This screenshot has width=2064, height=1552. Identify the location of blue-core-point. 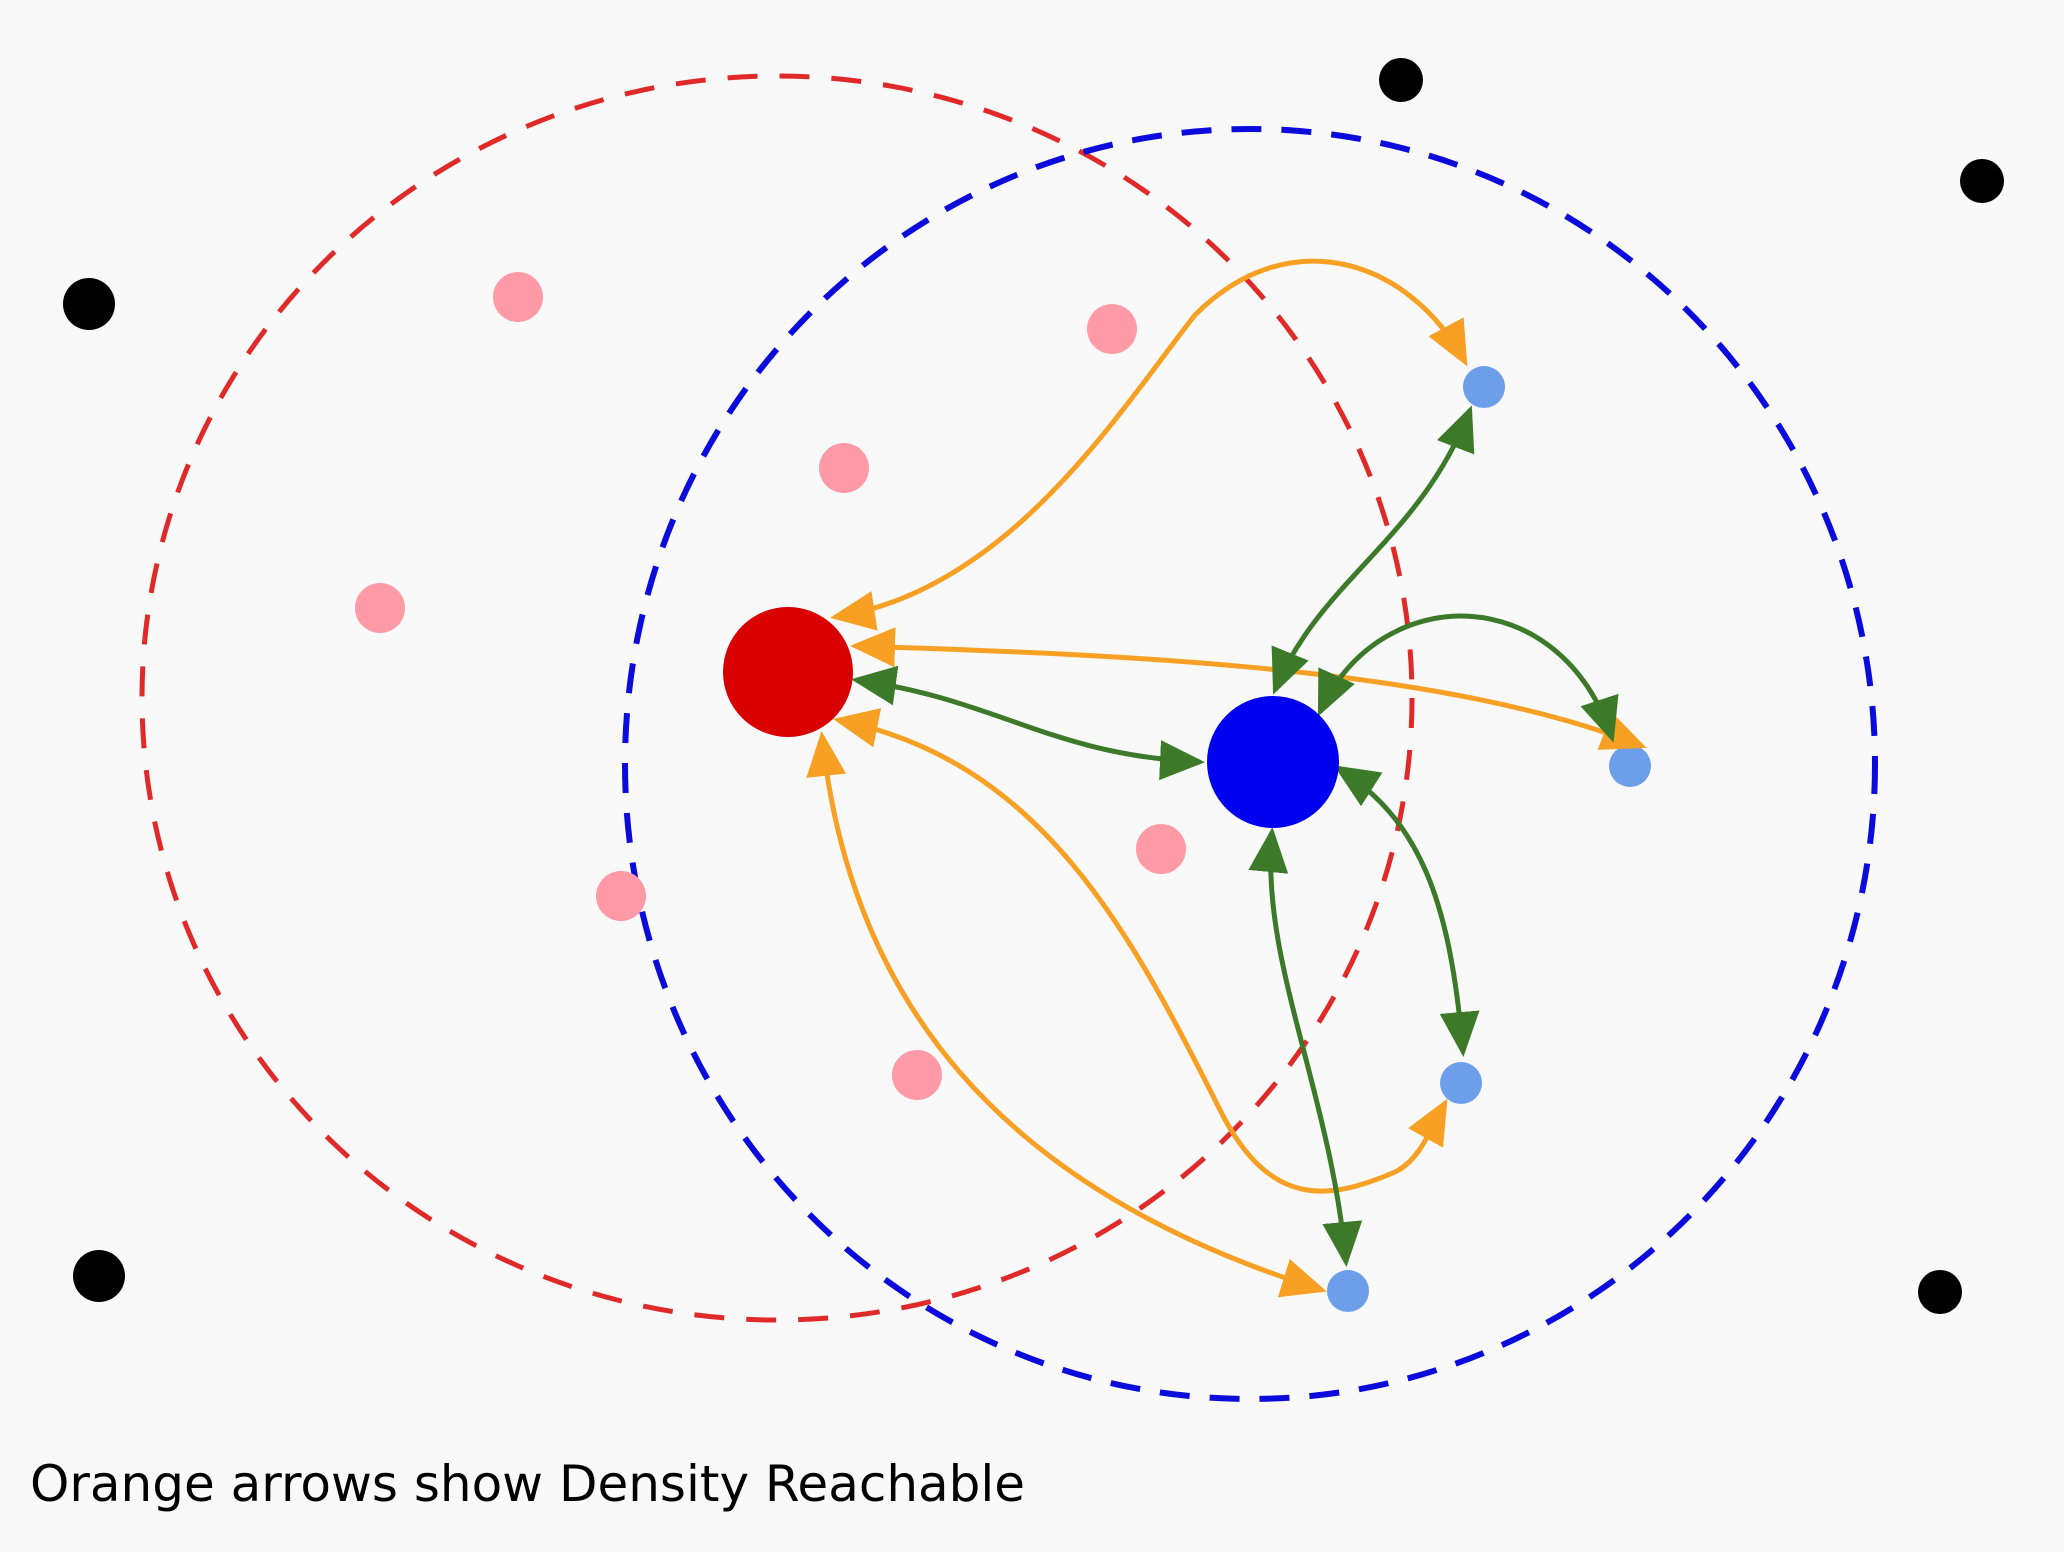
(1273, 762).